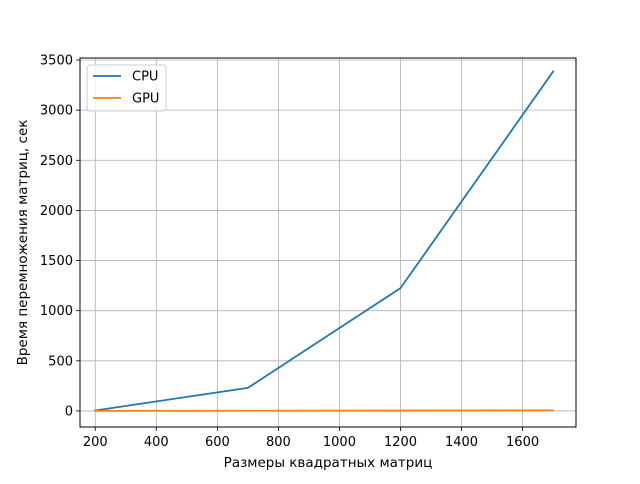  Describe the element at coordinates (461, 442) in the screenshot. I see `x-tick-label: 1400` at that location.